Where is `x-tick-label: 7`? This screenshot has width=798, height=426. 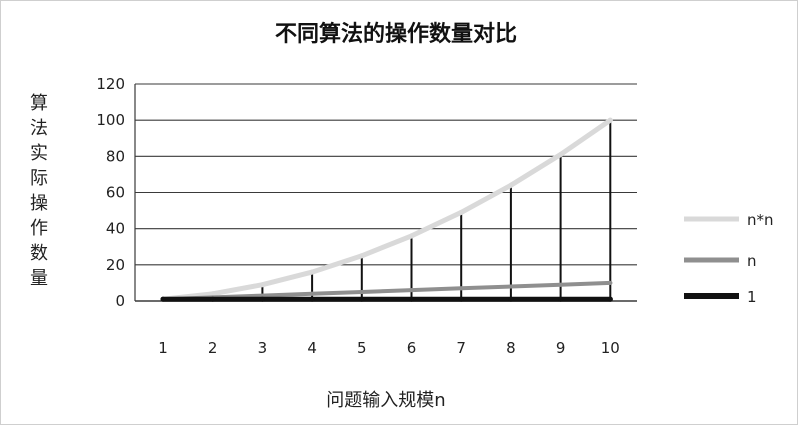 x-tick-label: 7 is located at coordinates (461, 348).